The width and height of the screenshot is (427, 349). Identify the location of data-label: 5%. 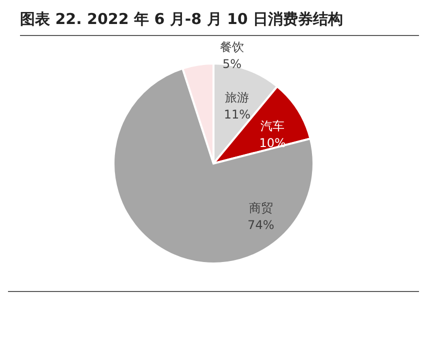
(232, 63).